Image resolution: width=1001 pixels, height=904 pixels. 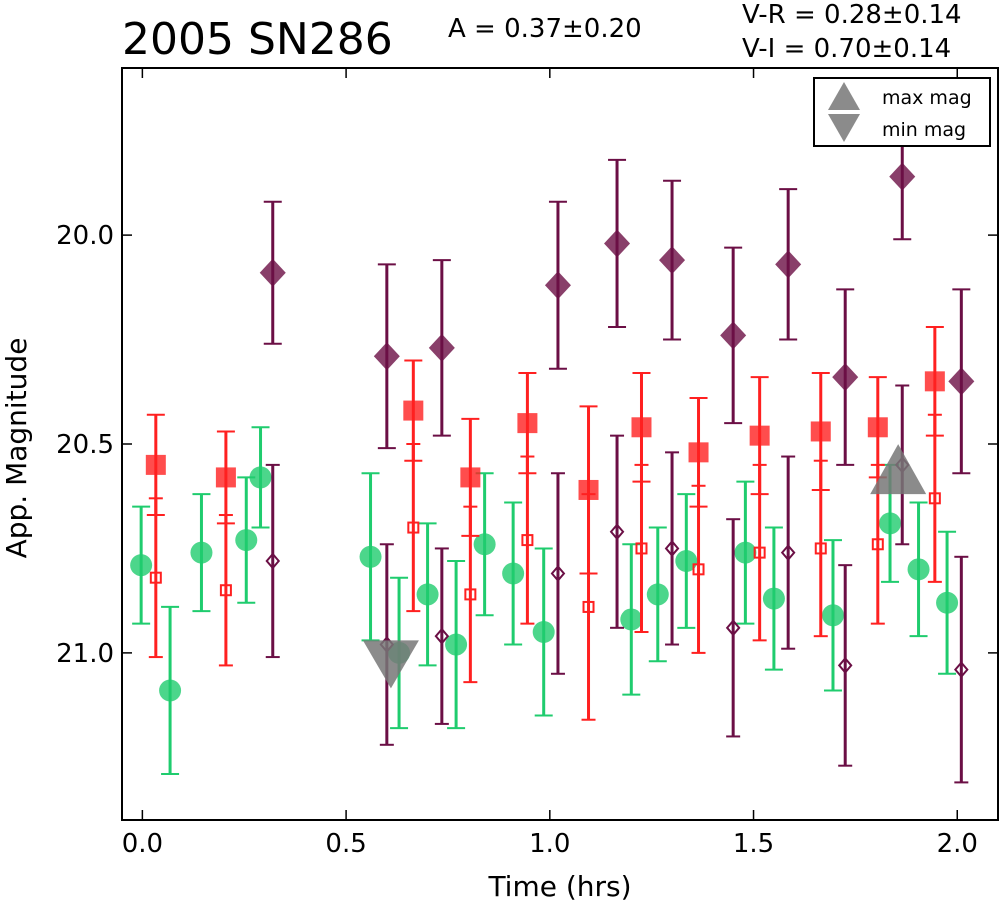 I want to click on legend: max mag min mag, so click(x=902, y=112).